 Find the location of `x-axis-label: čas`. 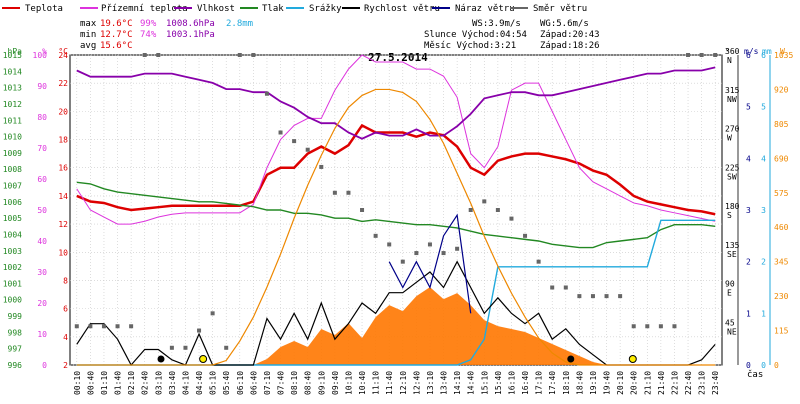

x-axis-label: čas is located at coordinates (755, 374).